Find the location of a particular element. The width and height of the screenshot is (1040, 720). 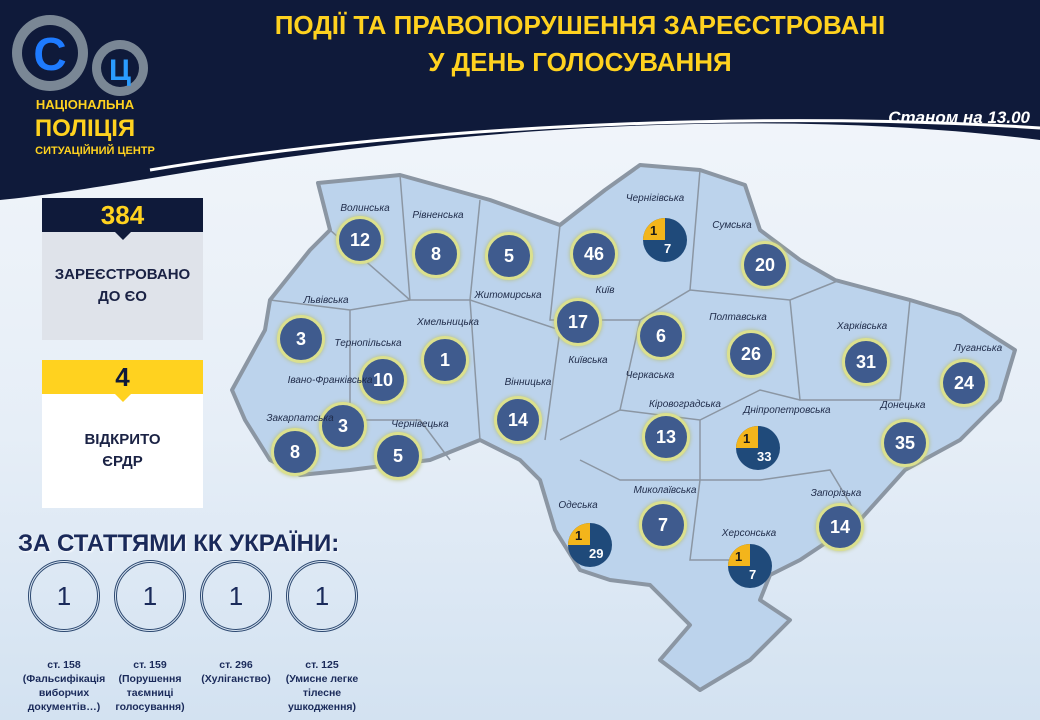

erdr-label-1: ВІДКРИТО is located at coordinates (122, 439).